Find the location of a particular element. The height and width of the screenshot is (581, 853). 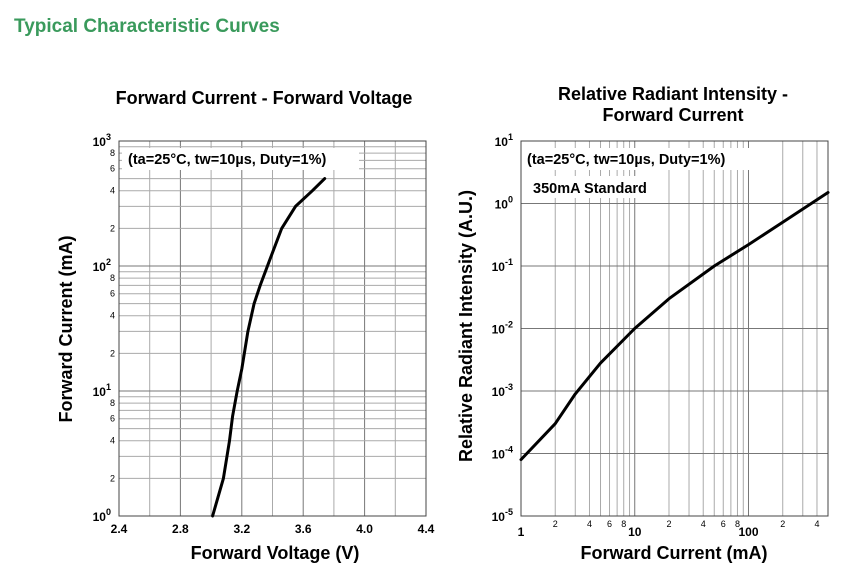

chart1-x-tick-label: 2.8 is located at coordinates (180, 529).